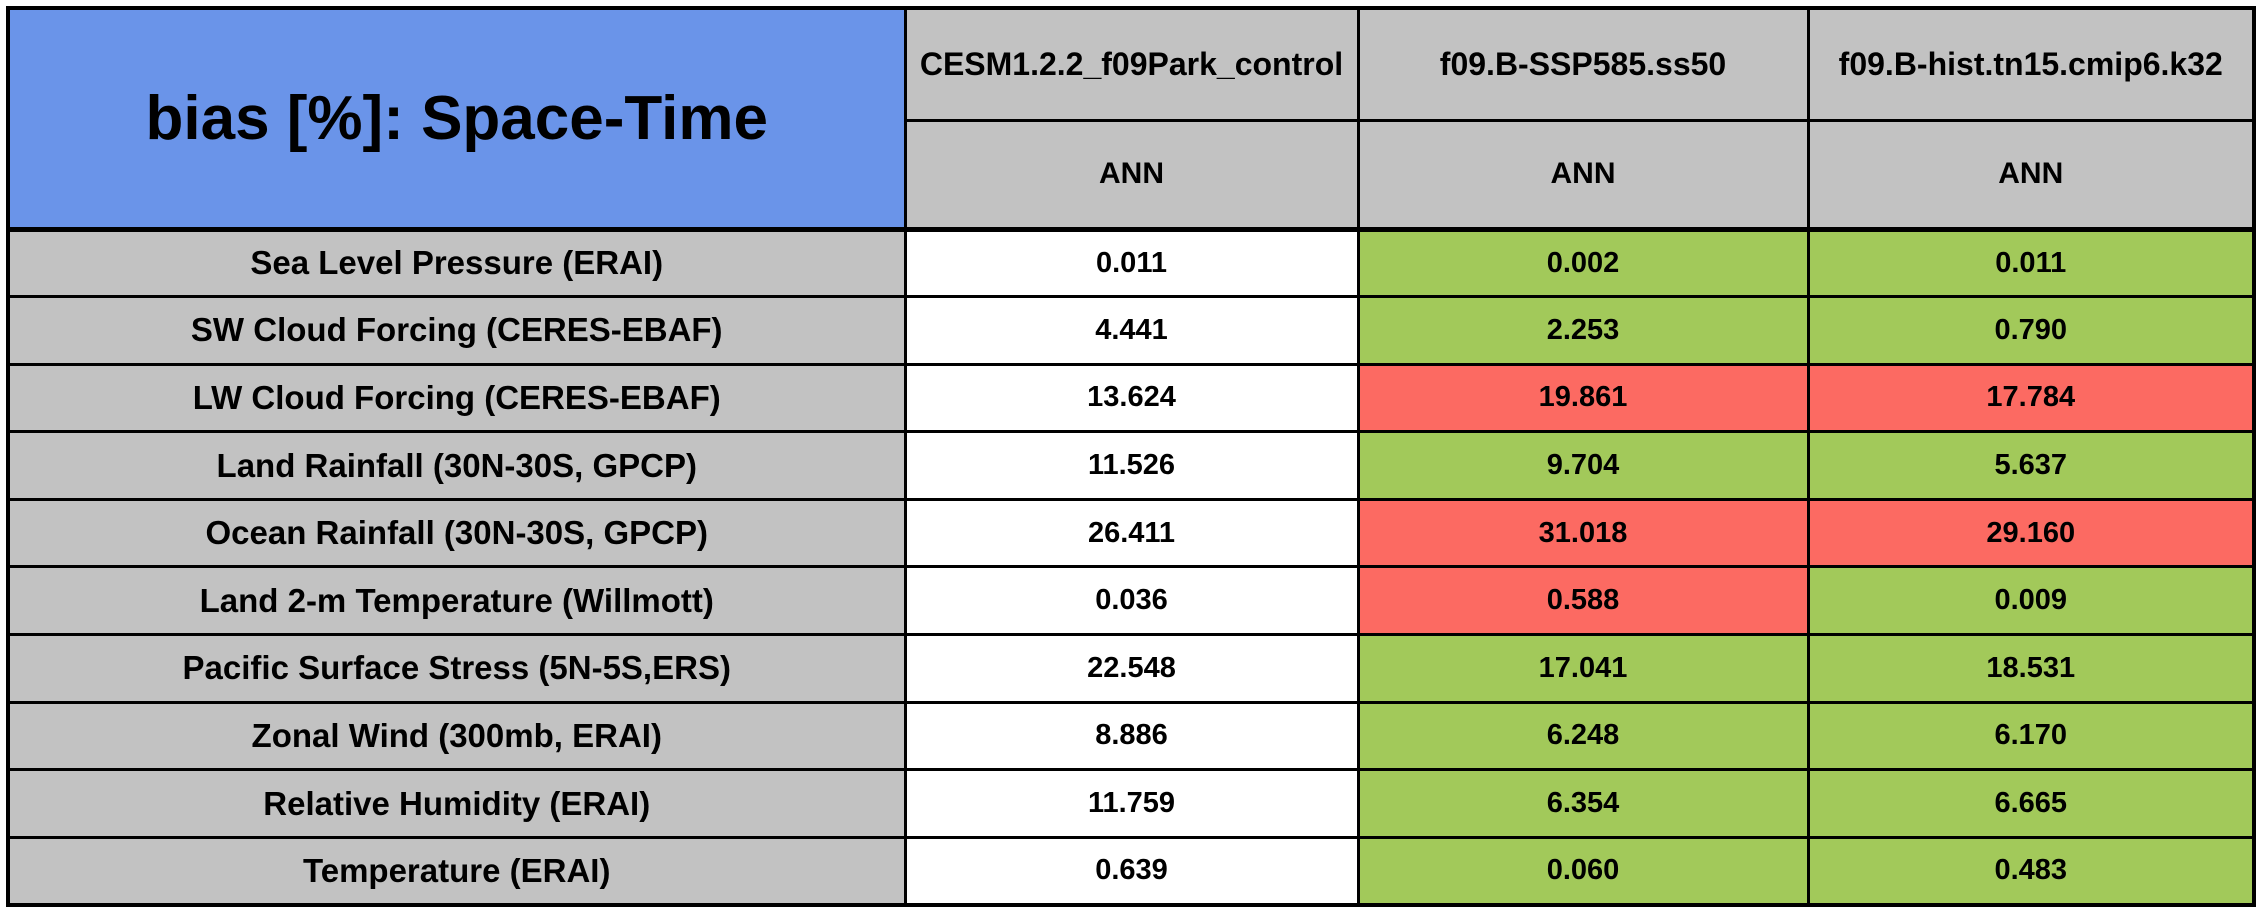 This screenshot has height=911, width=2260. I want to click on value-cell: 0.639, so click(1131, 871).